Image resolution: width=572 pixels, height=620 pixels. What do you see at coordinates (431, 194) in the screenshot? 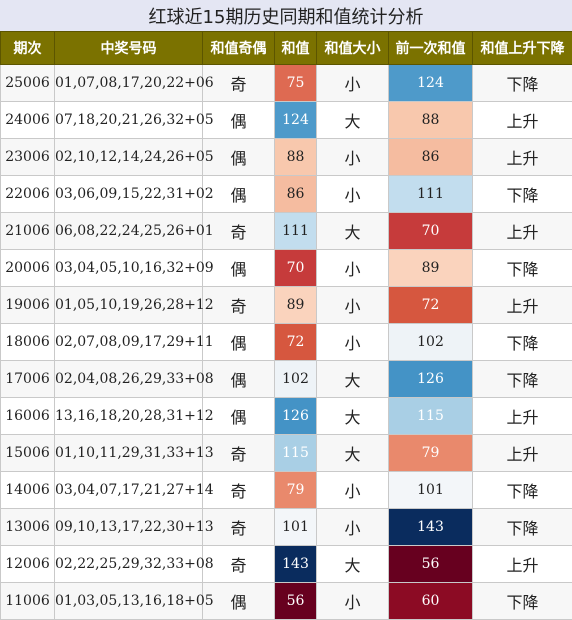
I see `prev-sum-cell: 111` at bounding box center [431, 194].